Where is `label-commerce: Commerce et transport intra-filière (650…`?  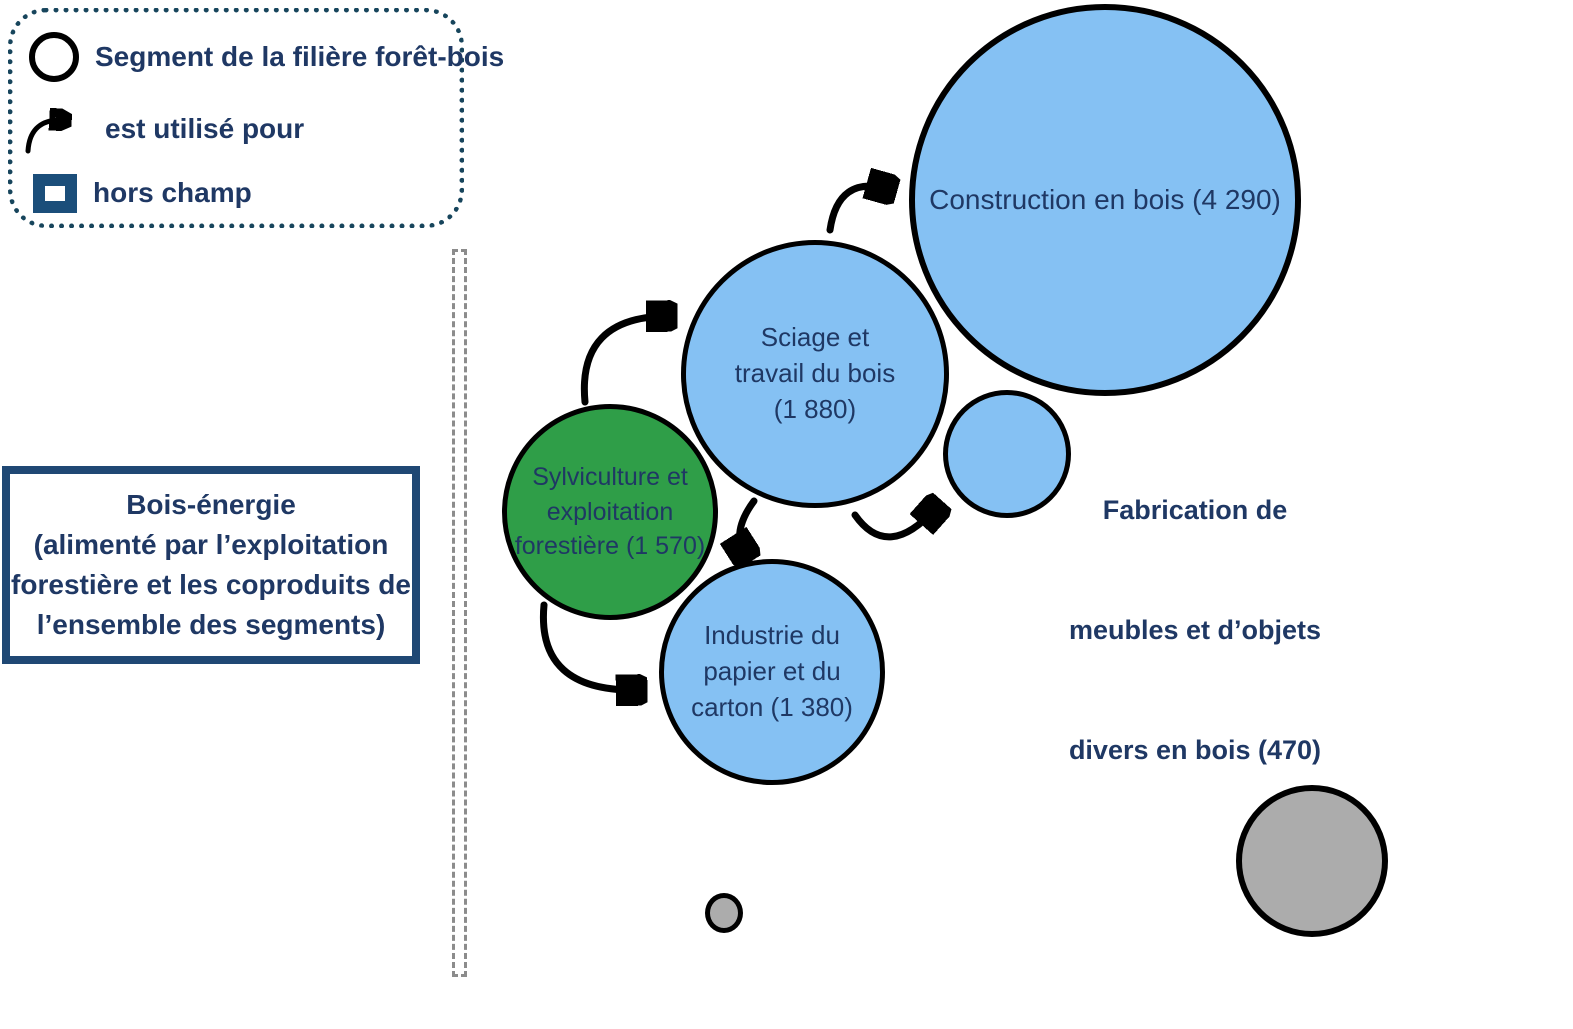 label-commerce: Commerce et transport intra-filière (650… is located at coordinates (1338, 988).